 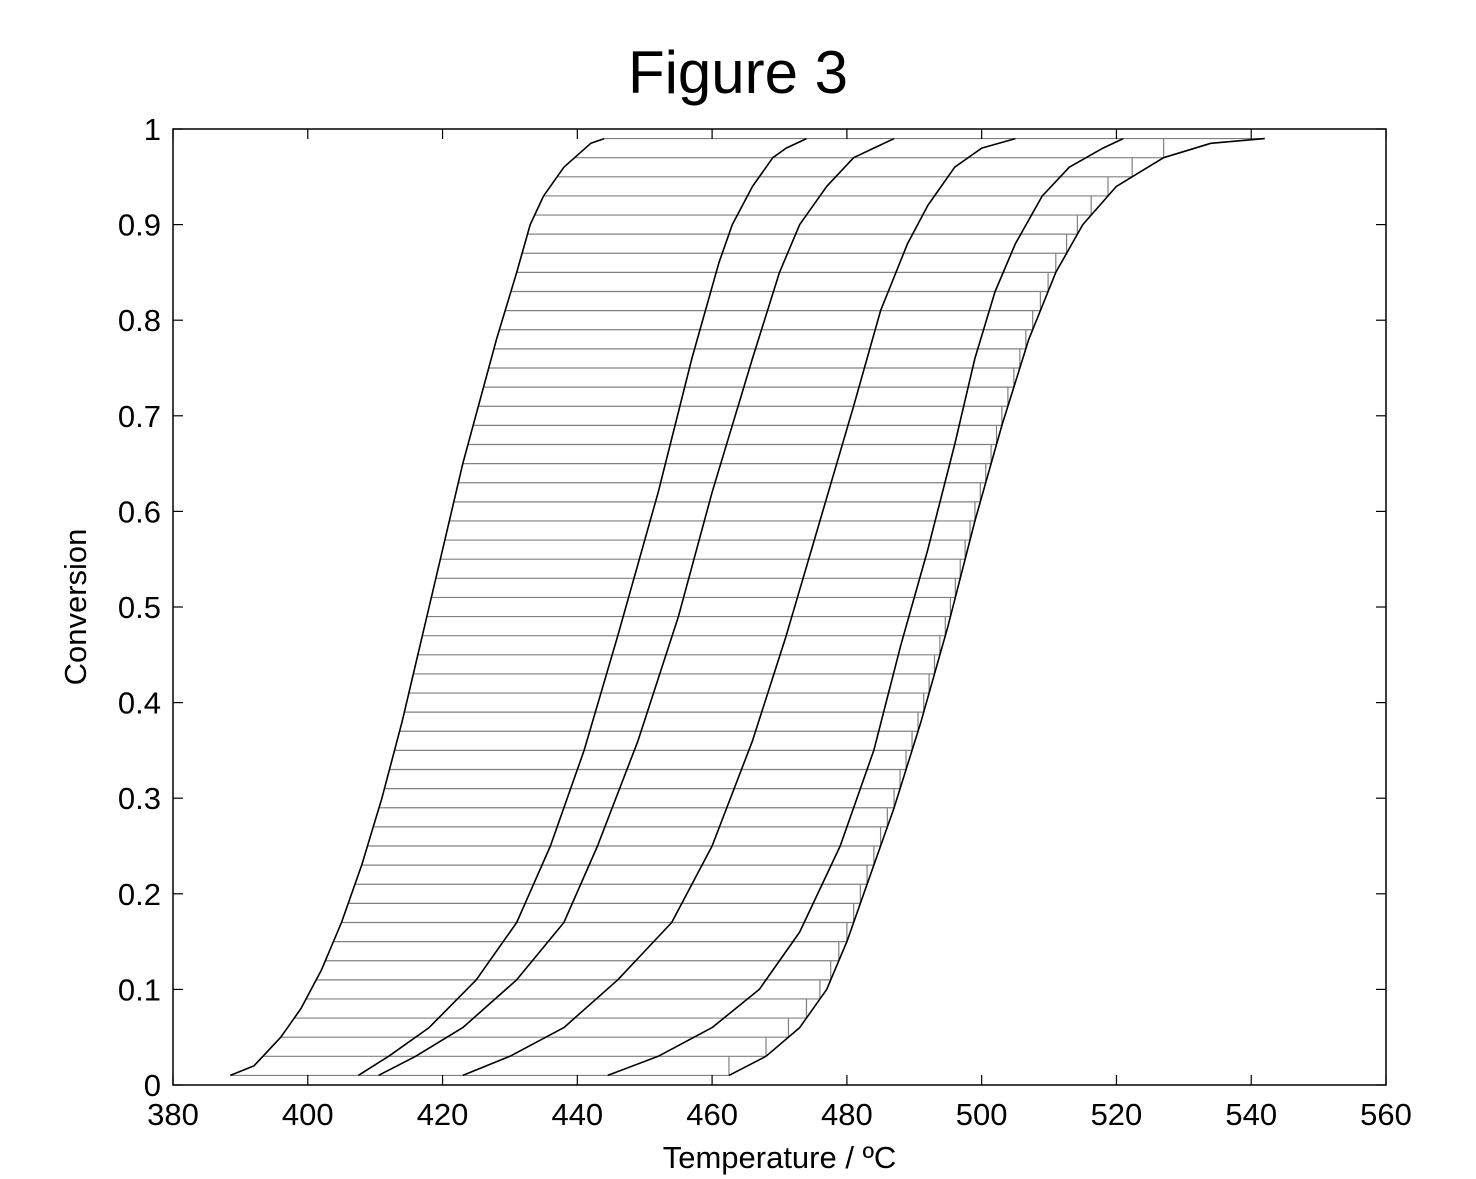 I want to click on y-tick-label: 0, so click(x=152, y=1085).